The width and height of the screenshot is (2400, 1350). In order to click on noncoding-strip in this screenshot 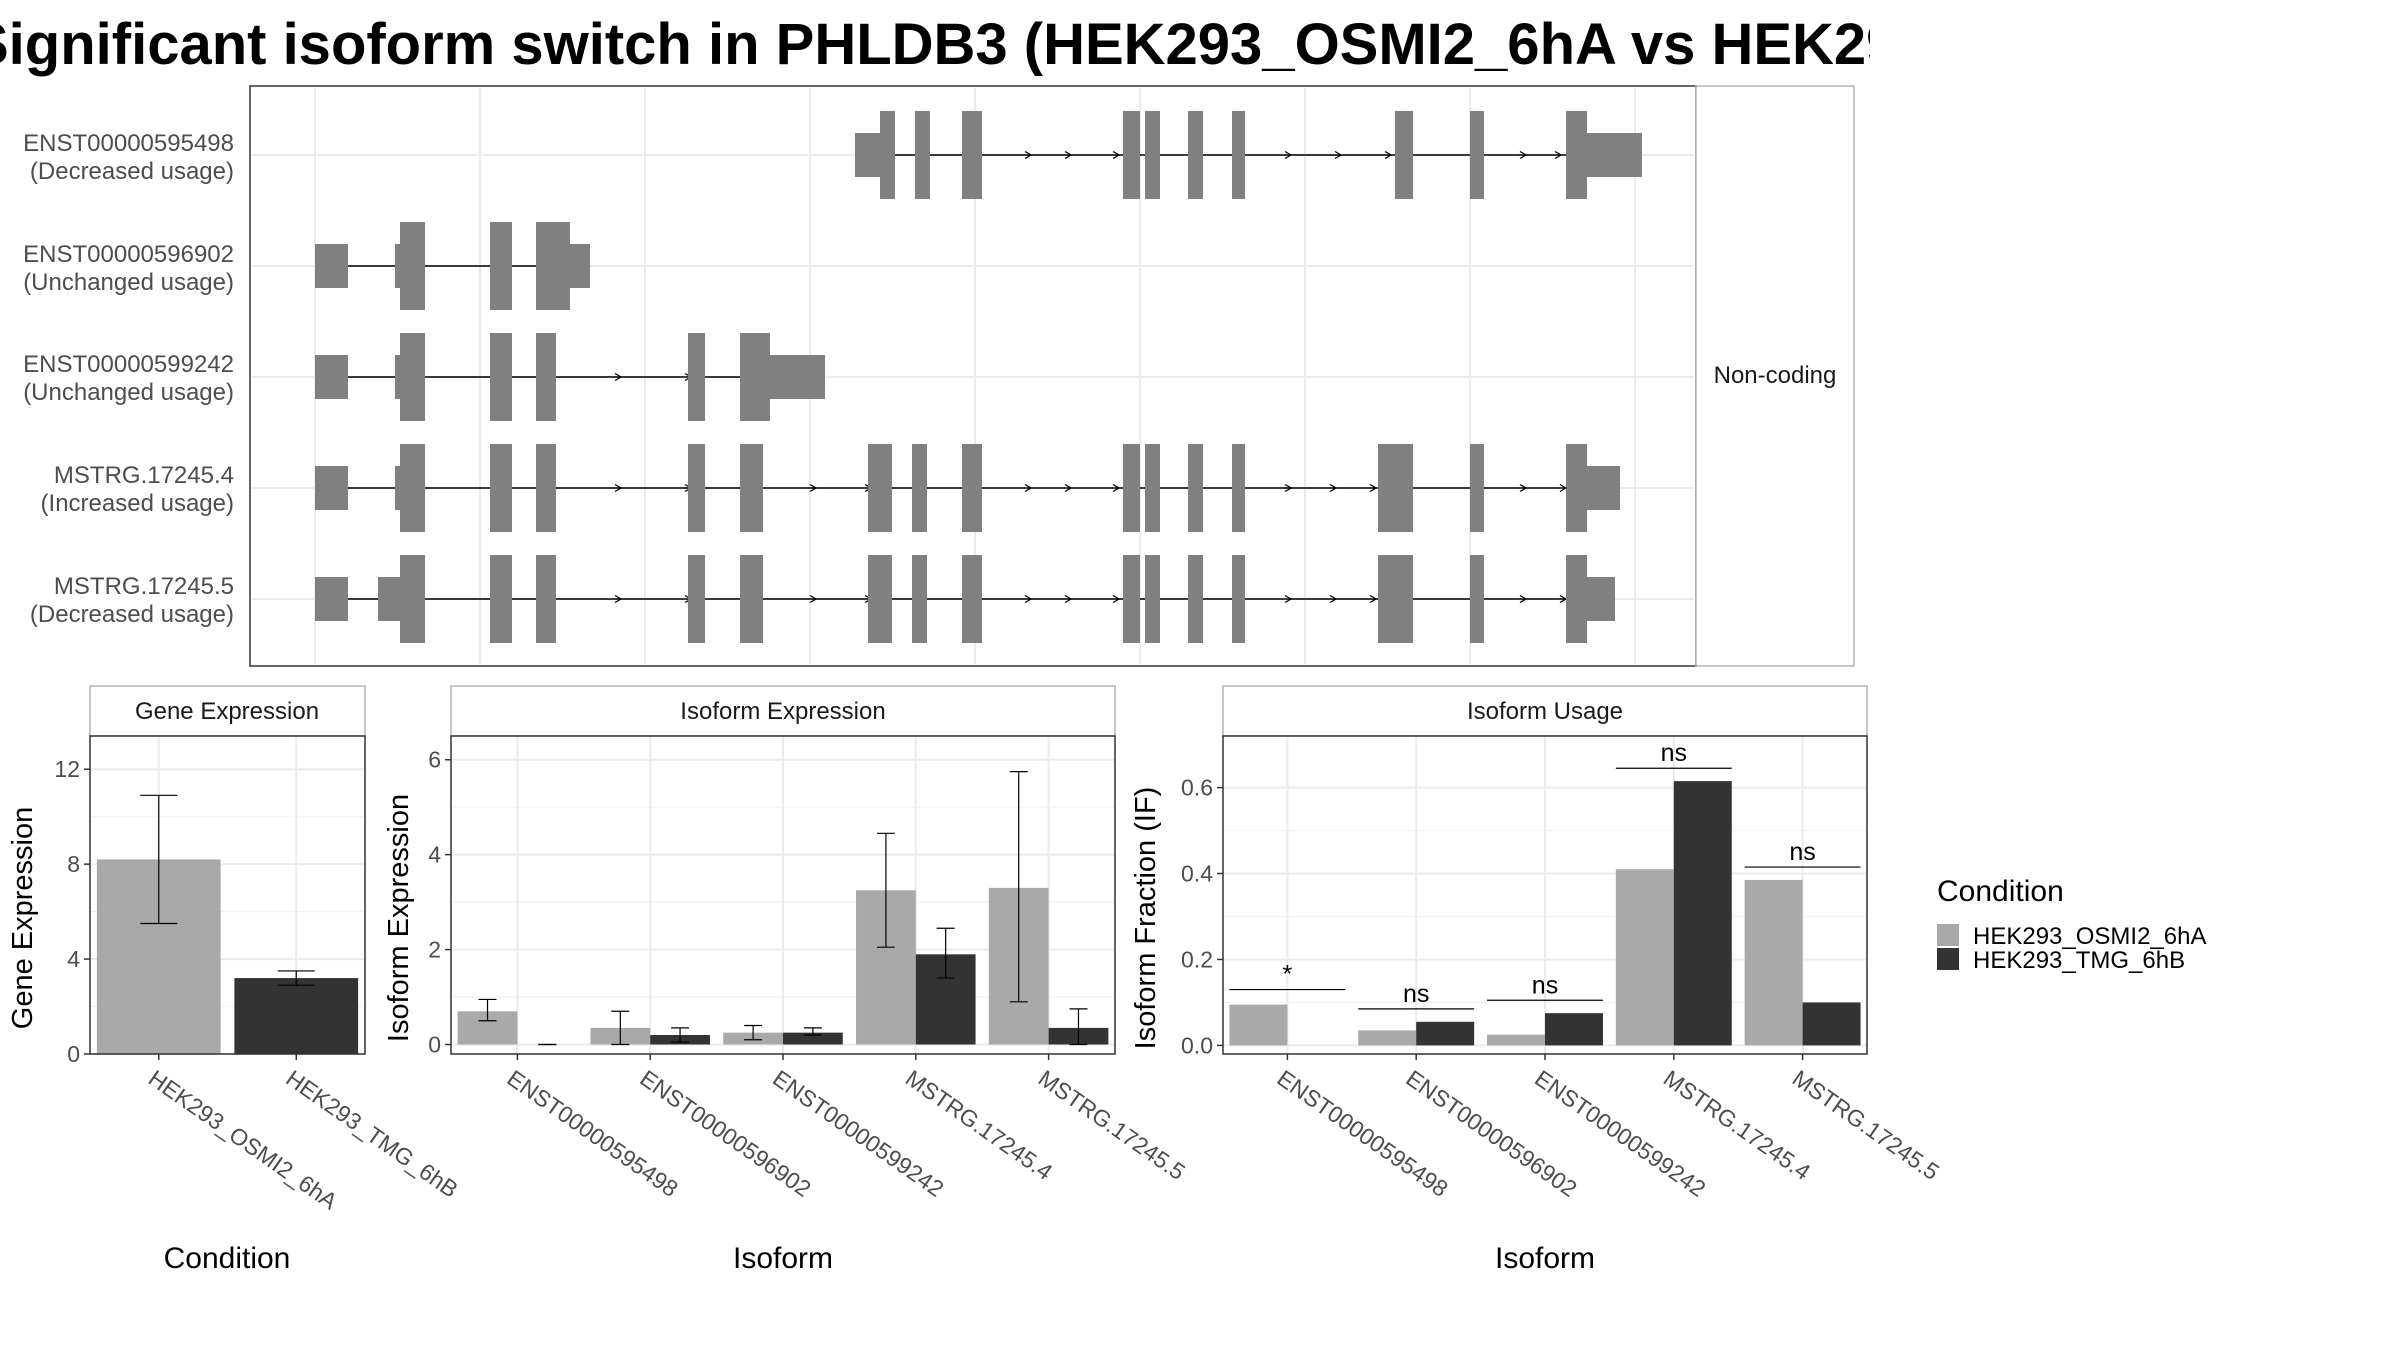, I will do `click(1775, 376)`.